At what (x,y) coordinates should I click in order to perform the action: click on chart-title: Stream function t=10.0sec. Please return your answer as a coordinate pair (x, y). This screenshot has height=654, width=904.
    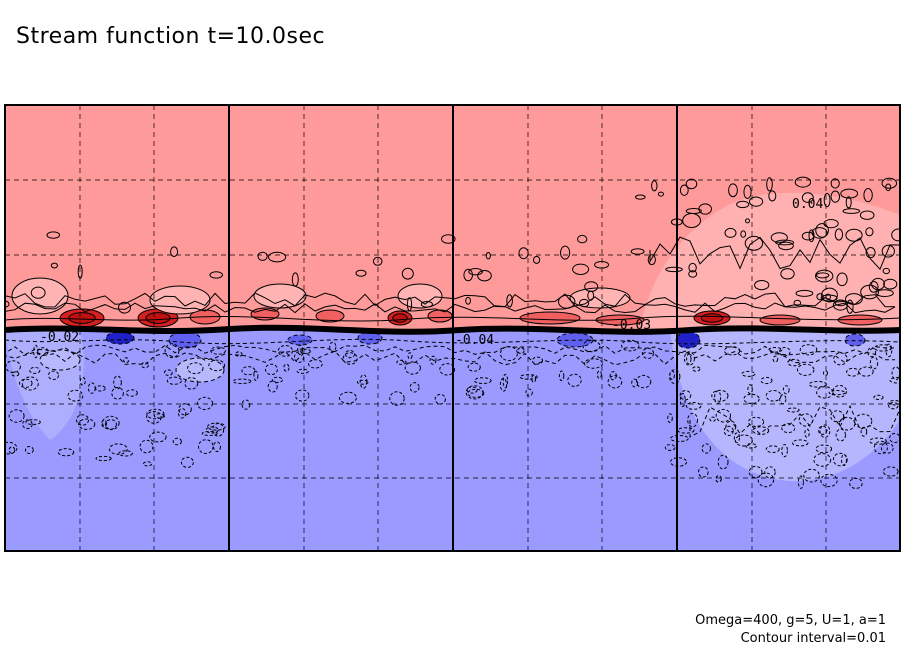
    Looking at the image, I should click on (171, 36).